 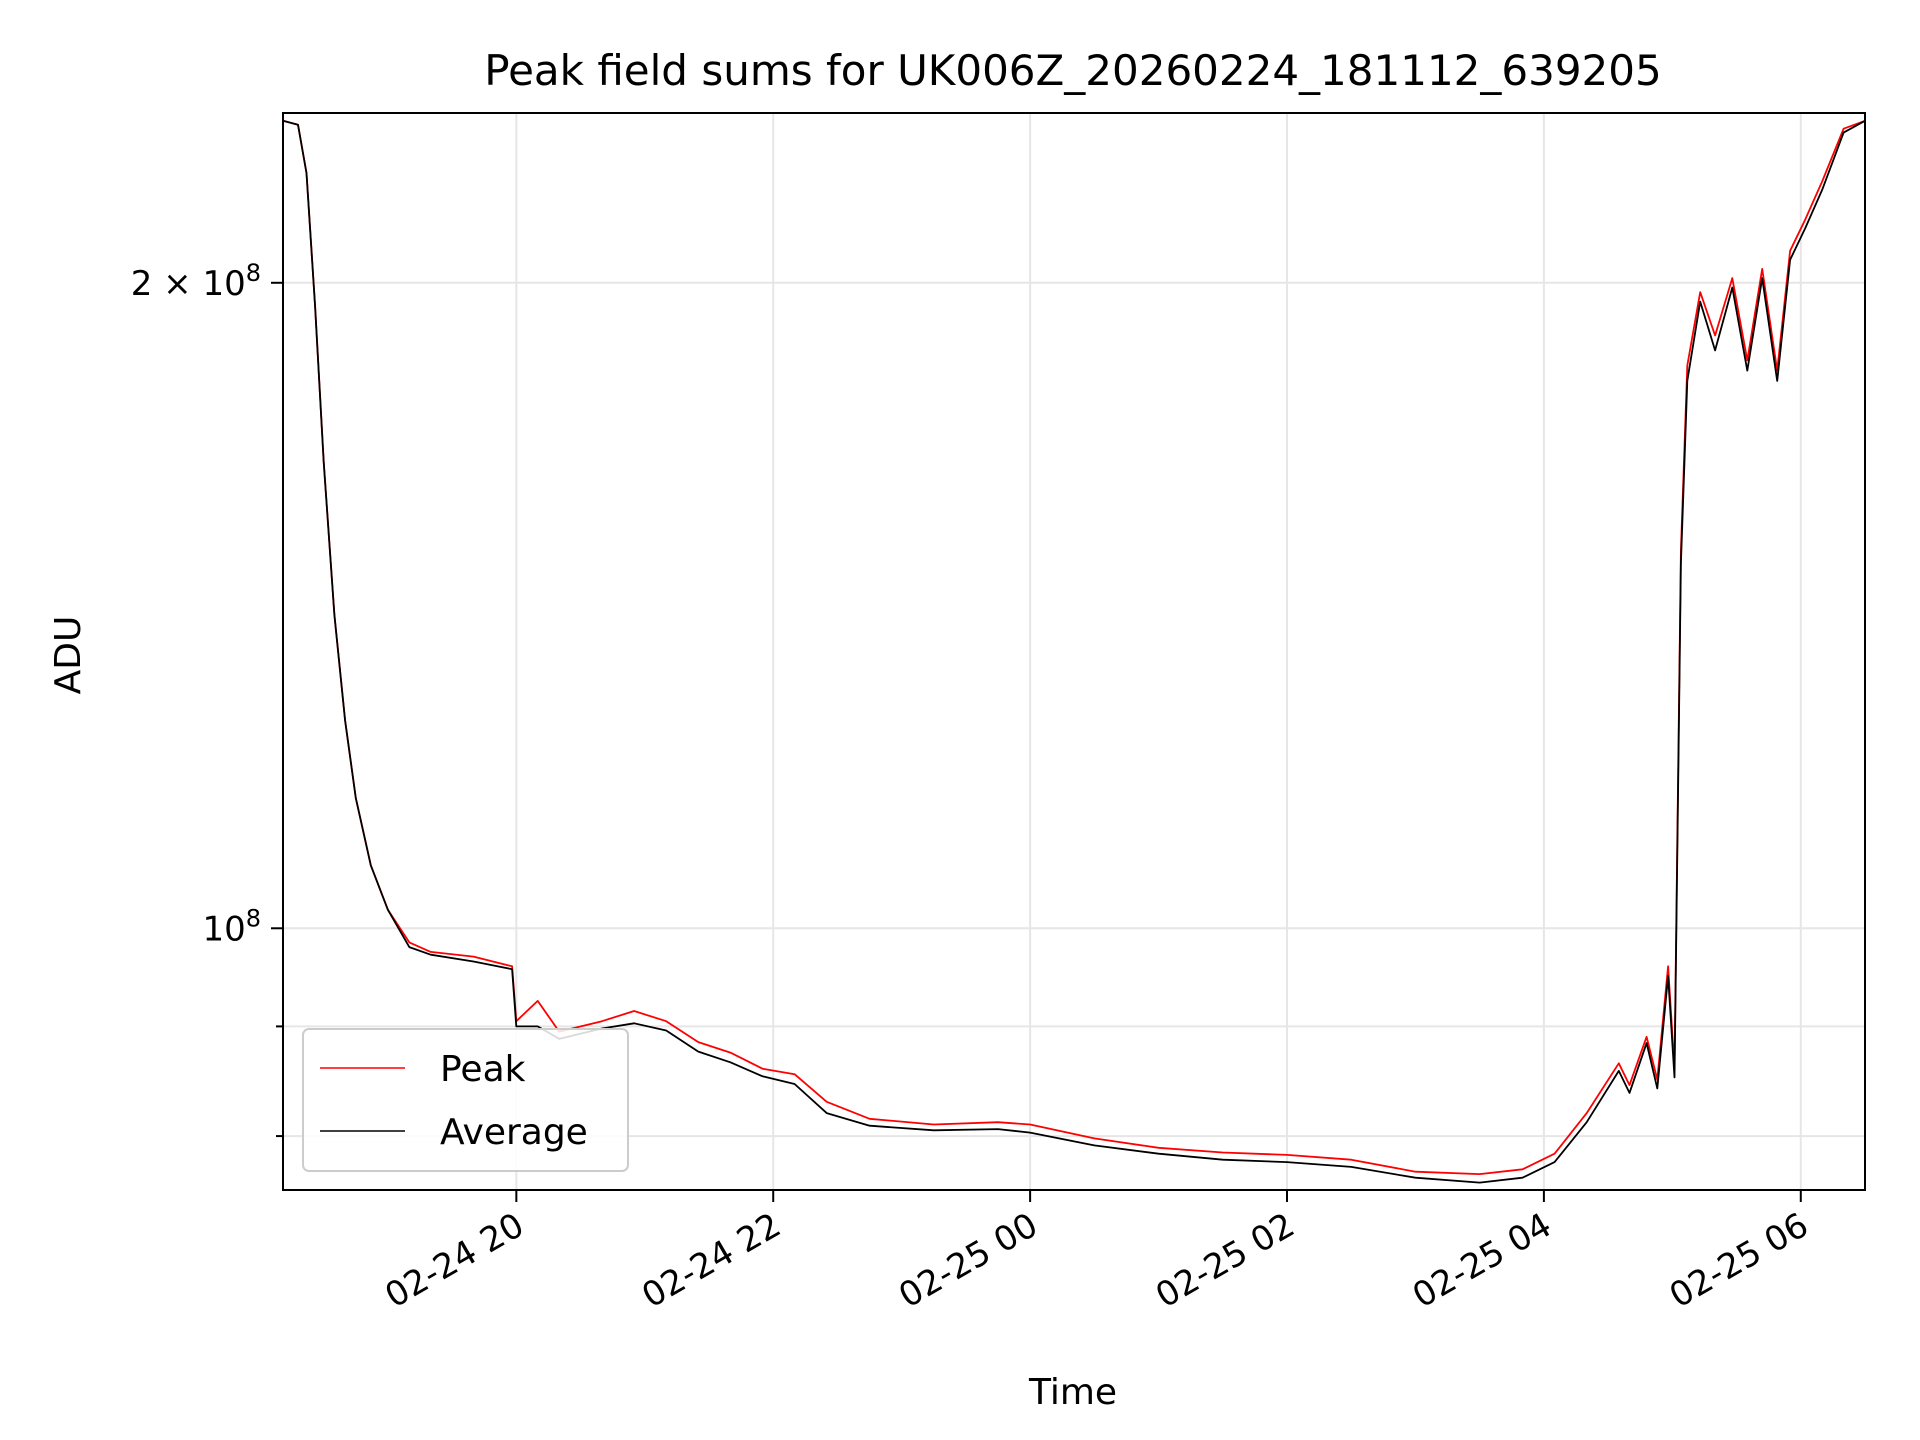 What do you see at coordinates (483, 1069) in the screenshot?
I see `legend-label-peak: Peak` at bounding box center [483, 1069].